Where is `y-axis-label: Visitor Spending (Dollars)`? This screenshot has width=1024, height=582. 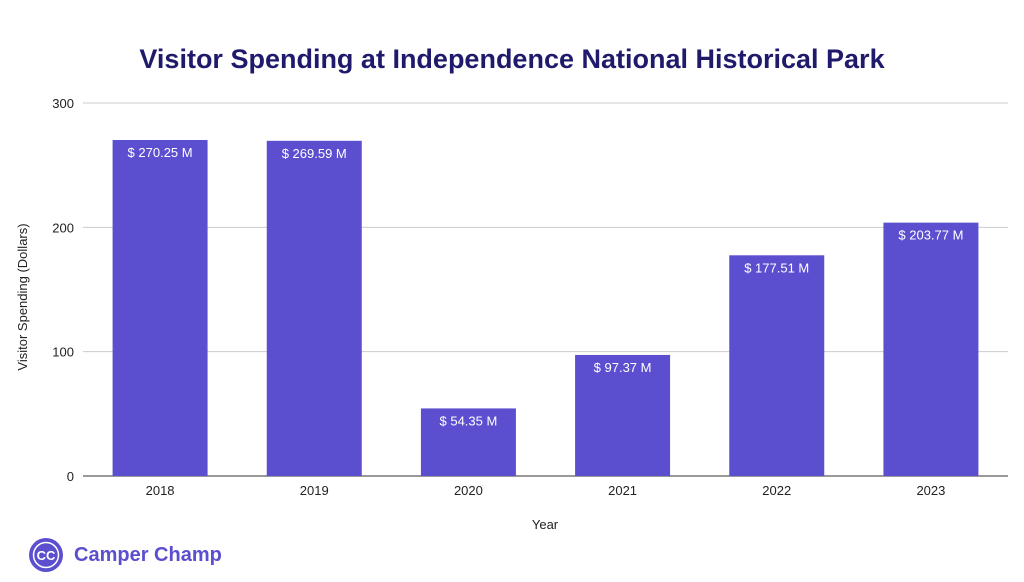 y-axis-label: Visitor Spending (Dollars) is located at coordinates (22, 296).